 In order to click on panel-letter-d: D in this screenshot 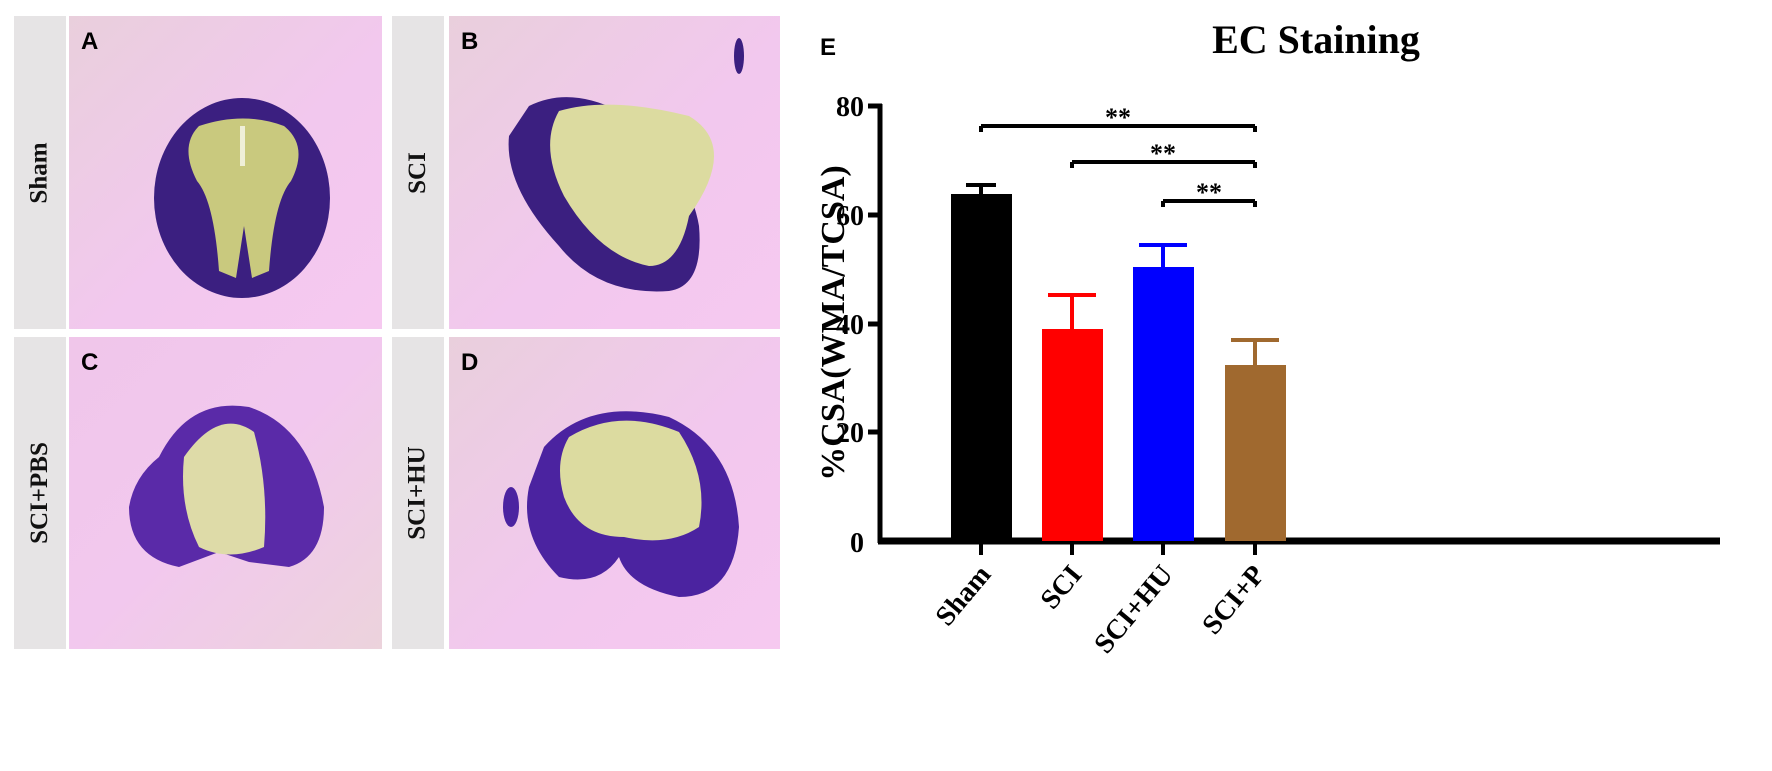, I will do `click(470, 362)`.